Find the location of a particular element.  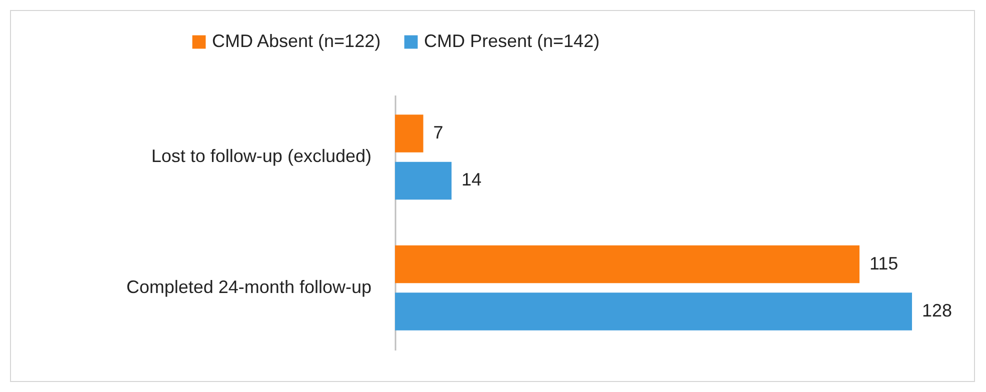

data-label: 128 is located at coordinates (937, 310).